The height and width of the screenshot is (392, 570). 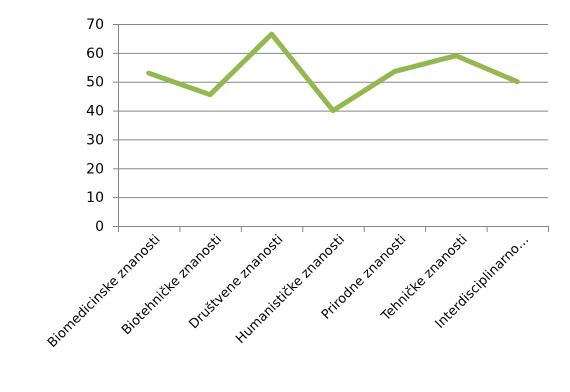 I want to click on x-tick-label: Humanističke znanosti, so click(x=290, y=289).